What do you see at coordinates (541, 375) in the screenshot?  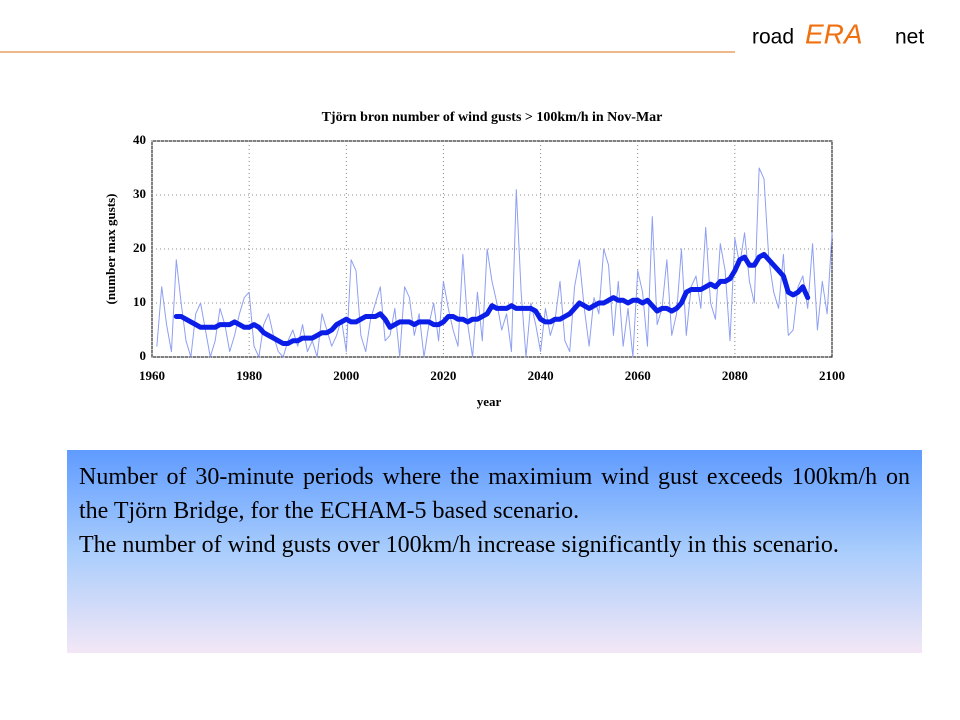 I see `x-tick-label: 2040` at bounding box center [541, 375].